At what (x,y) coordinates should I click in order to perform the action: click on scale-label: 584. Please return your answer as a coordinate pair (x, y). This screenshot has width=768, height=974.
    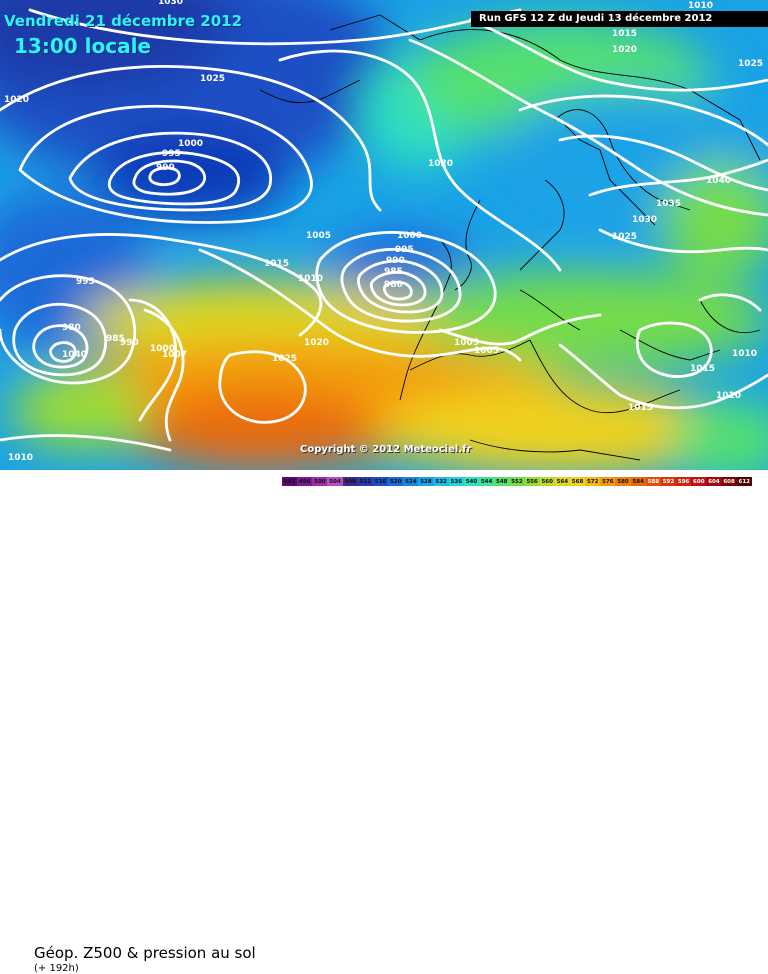
    Looking at the image, I should click on (638, 482).